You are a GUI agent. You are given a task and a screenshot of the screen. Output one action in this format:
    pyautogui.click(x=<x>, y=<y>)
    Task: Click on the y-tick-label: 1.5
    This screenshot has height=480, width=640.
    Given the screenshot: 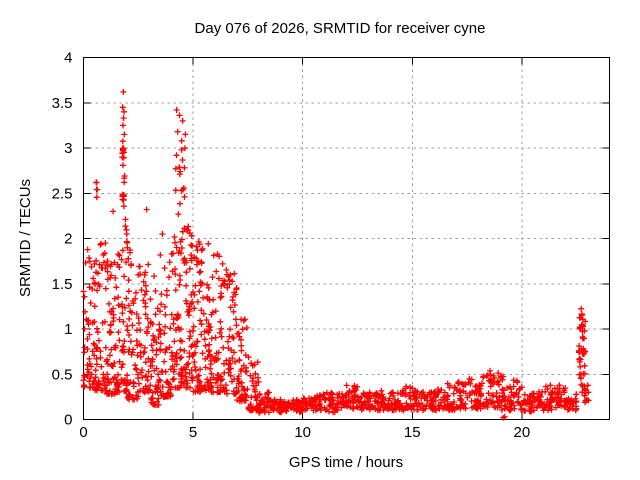 What is the action you would take?
    pyautogui.click(x=62, y=284)
    